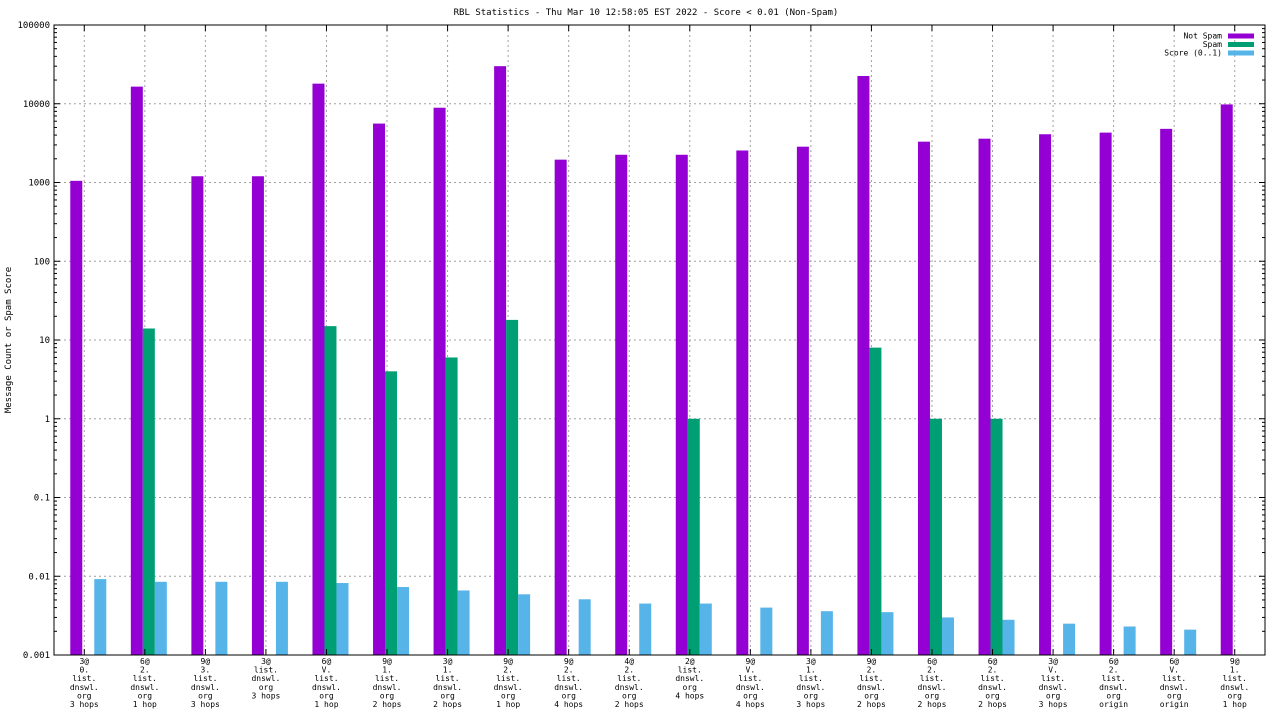  What do you see at coordinates (42, 262) in the screenshot?
I see `y-tick-label: 100` at bounding box center [42, 262].